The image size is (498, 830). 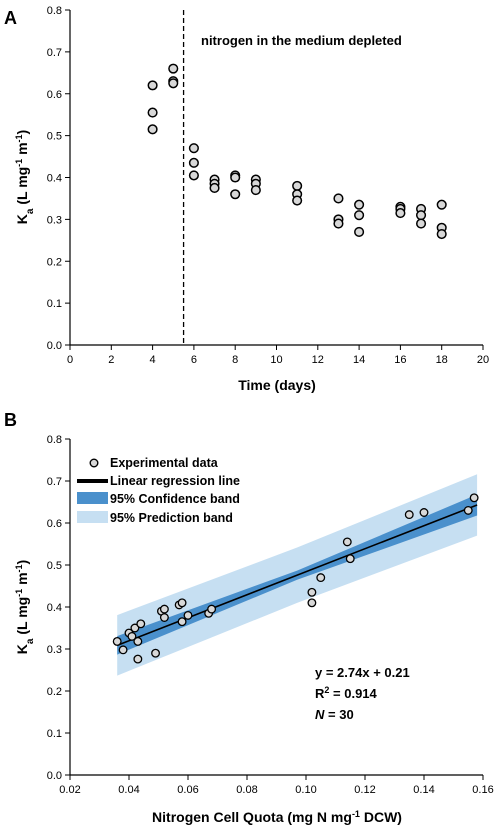 What do you see at coordinates (58, 178) in the screenshot?
I see `panel-a-y-ticks: 0.0 0.1 0.2 0.3 0.4 0.5 0.6 0.7 0.8` at bounding box center [58, 178].